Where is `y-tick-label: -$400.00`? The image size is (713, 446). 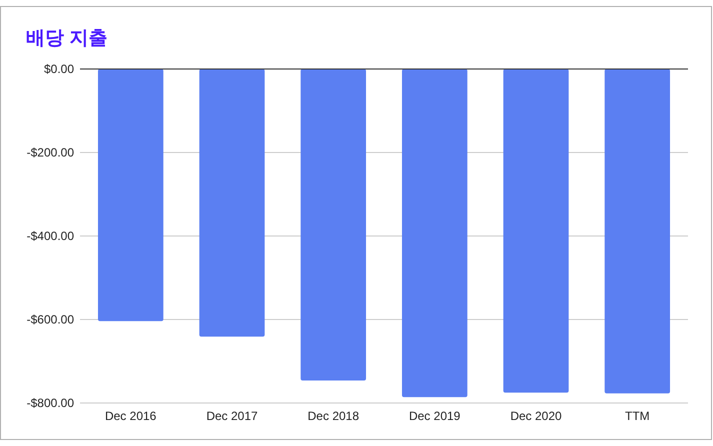 y-tick-label: -$400.00 is located at coordinates (50, 236).